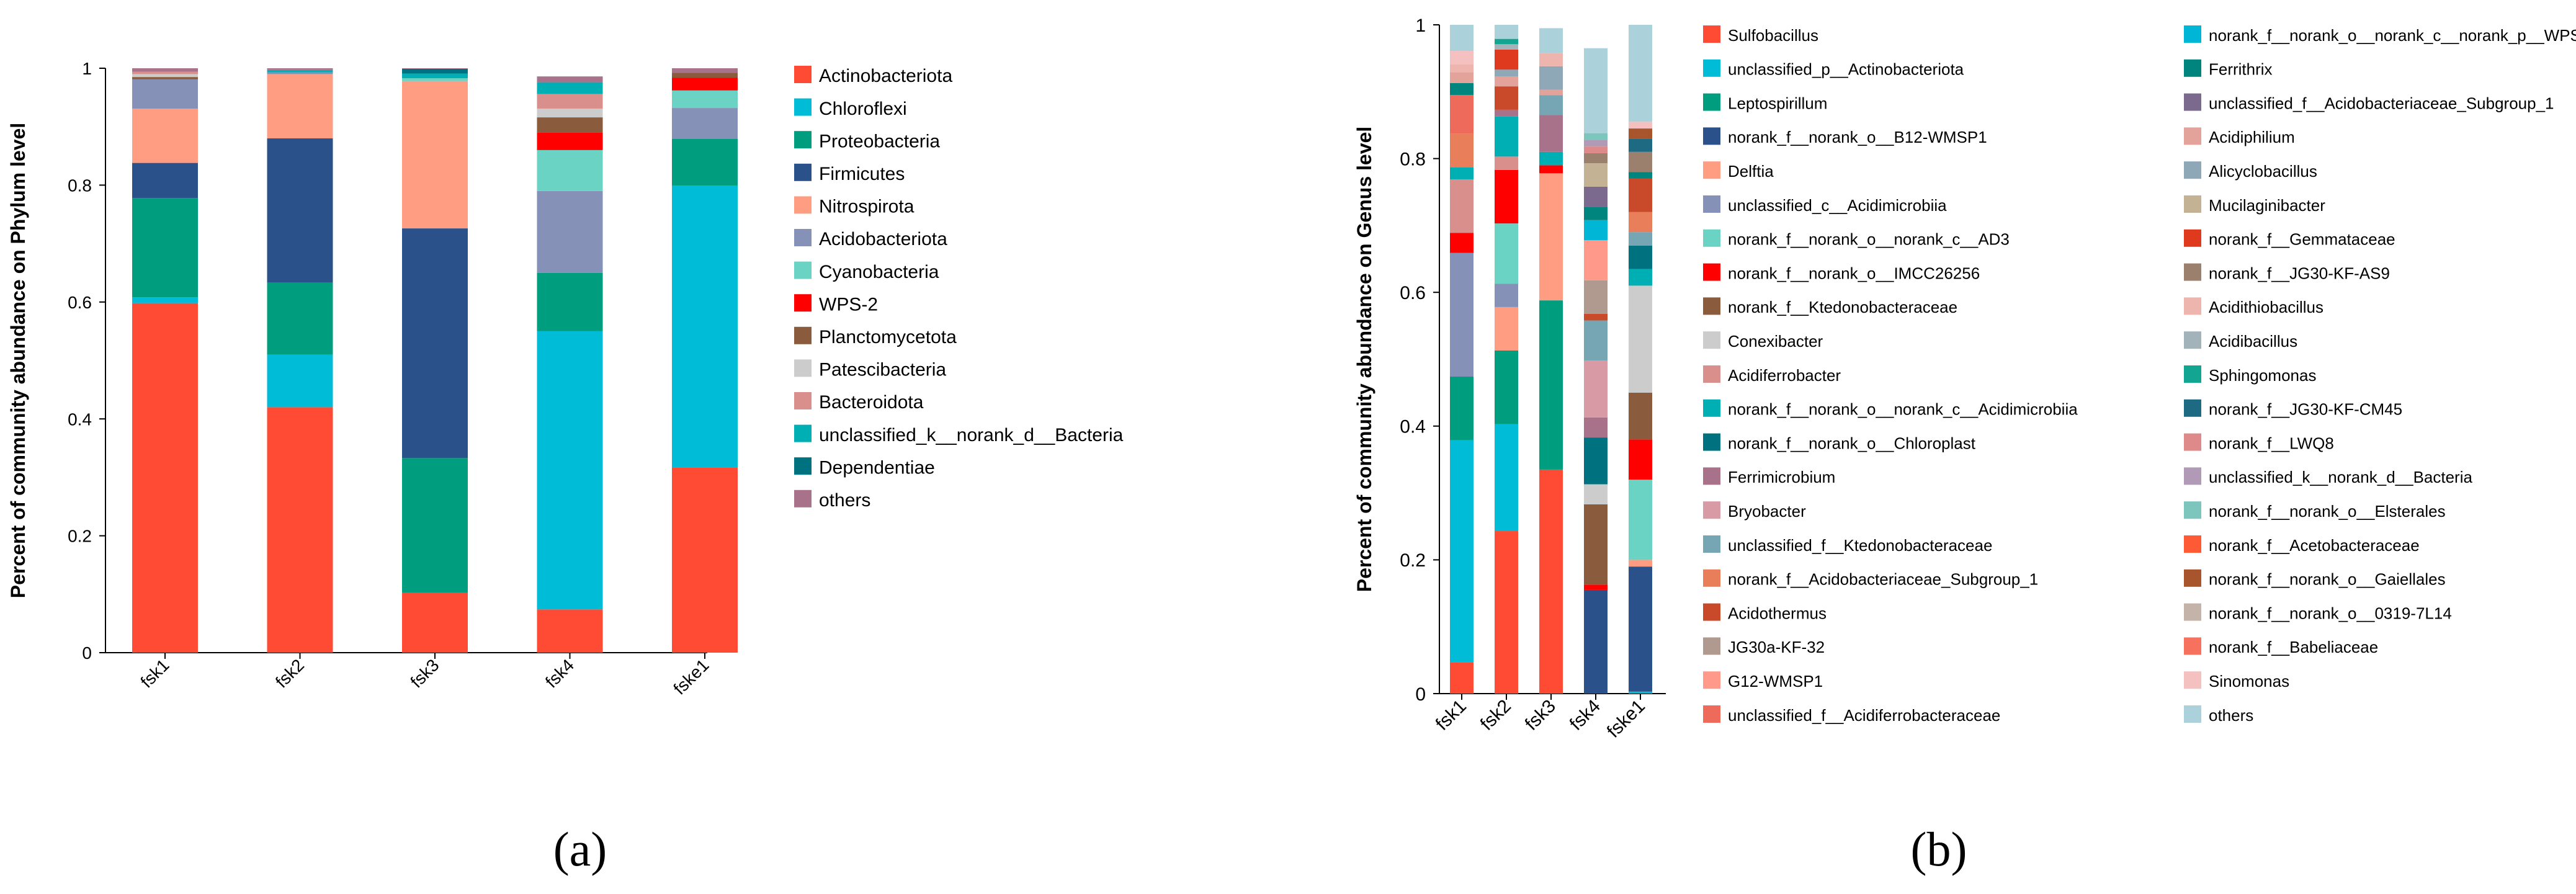 This screenshot has width=2576, height=894. Describe the element at coordinates (1462, 551) in the screenshot. I see `bar-segment-fsk1-unclassified-p-actinobacteriota` at that location.